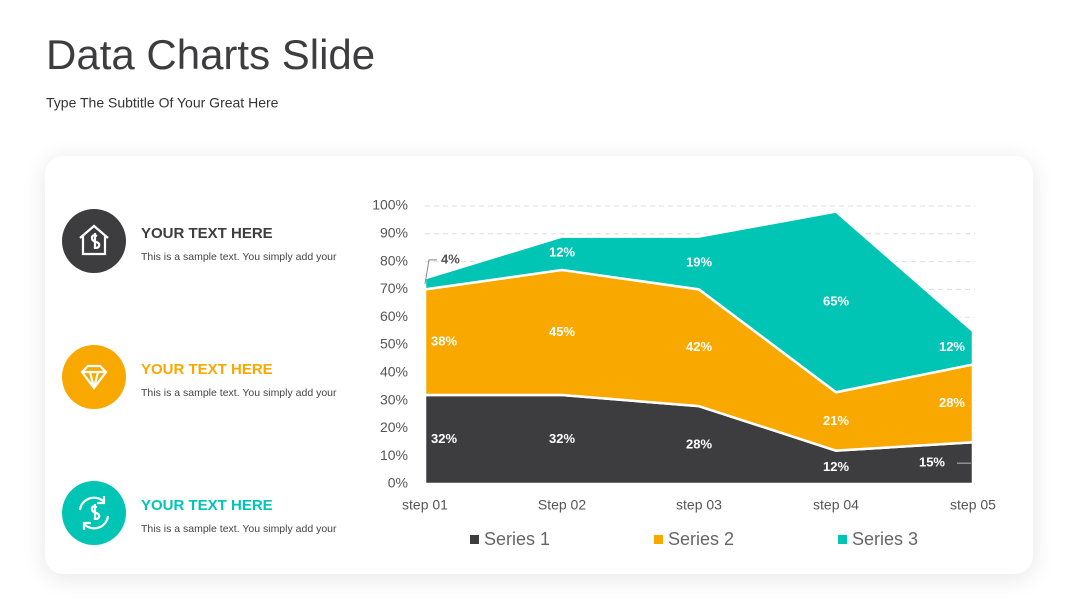 This screenshot has width=1080, height=608. I want to click on y-tick-label: 70%, so click(394, 288).